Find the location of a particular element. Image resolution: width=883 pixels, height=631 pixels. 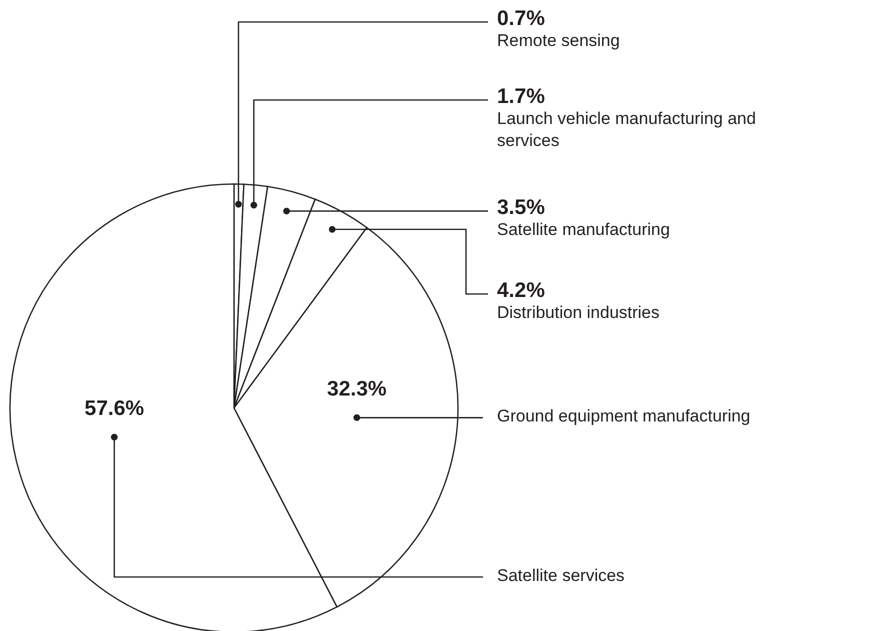

slice-label: Ground equipment manufacturing is located at coordinates (623, 416).